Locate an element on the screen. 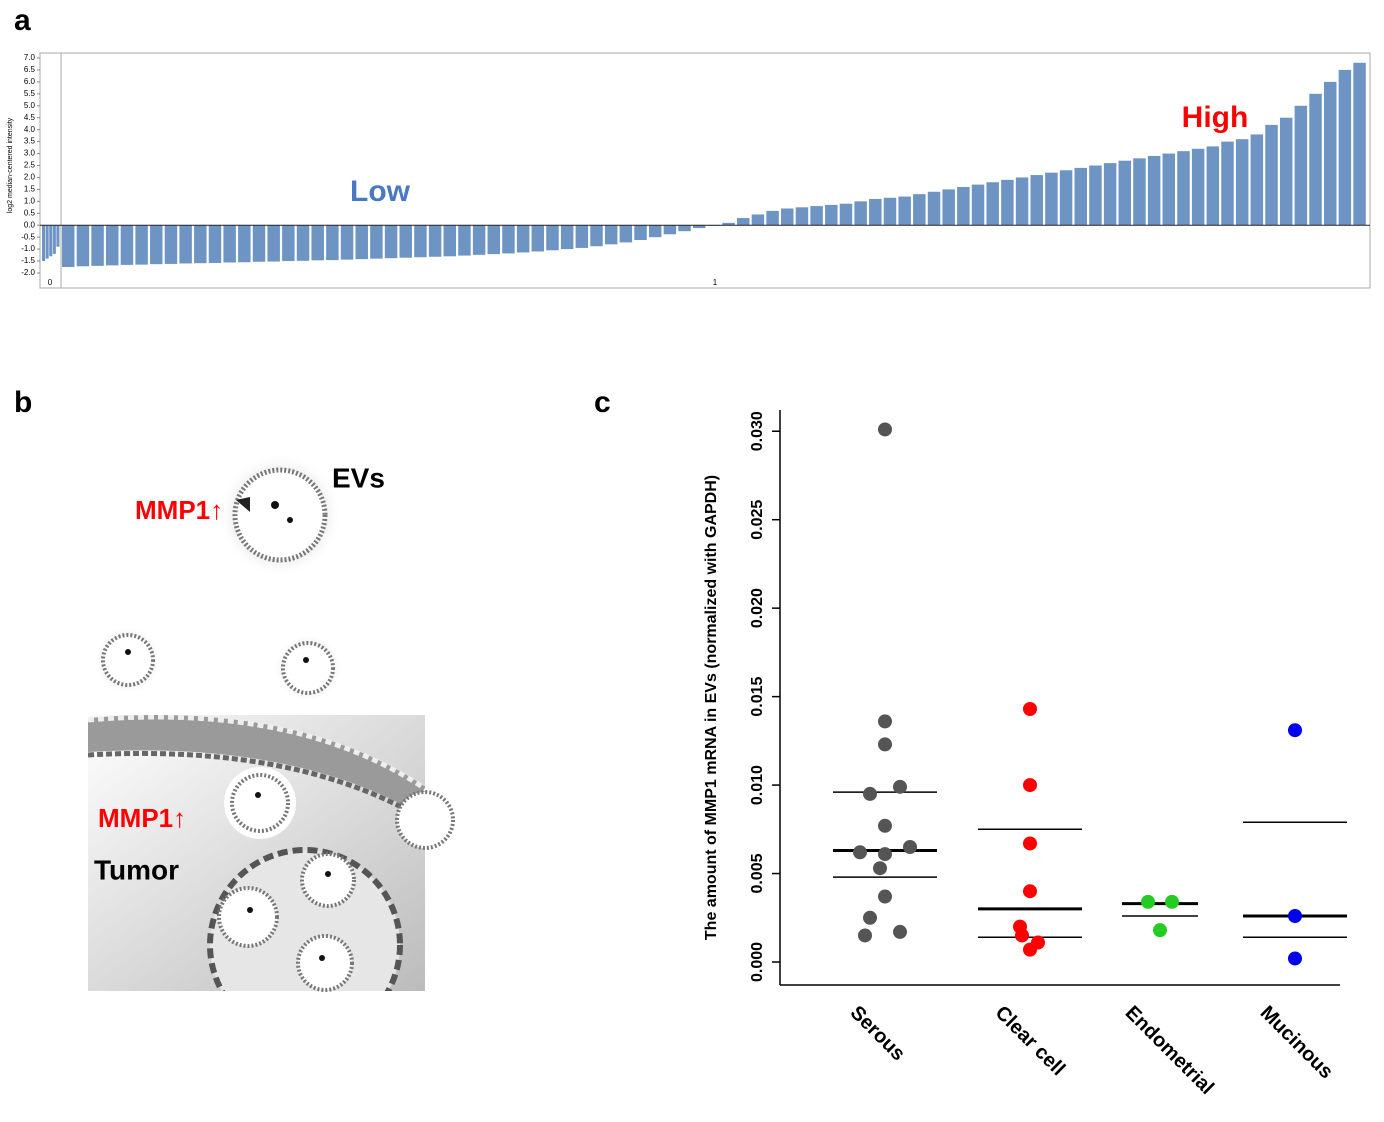 The width and height of the screenshot is (1384, 1122). y-tick-label: 1.0 is located at coordinates (30, 200).